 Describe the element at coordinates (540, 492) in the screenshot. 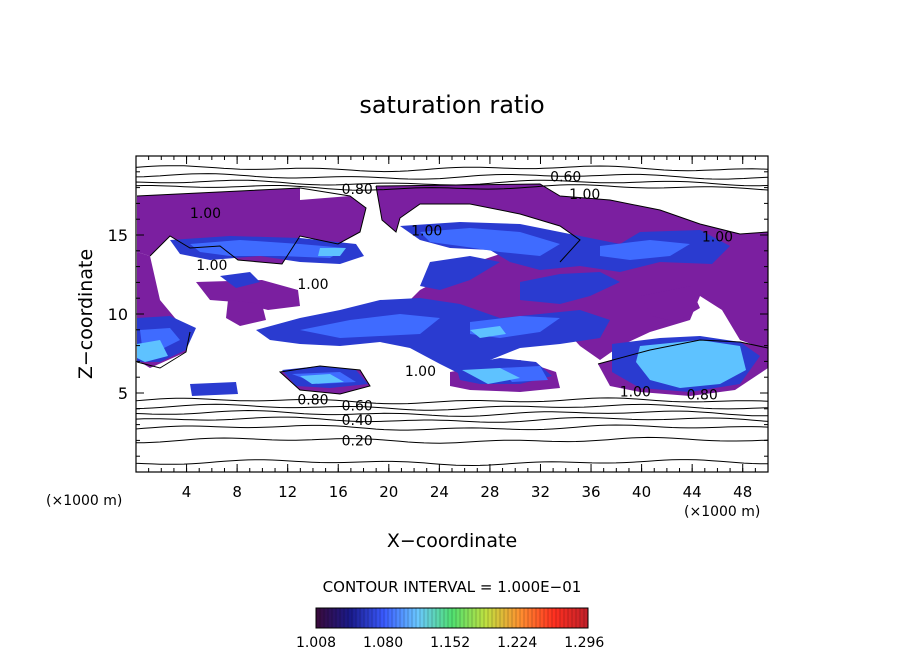

I see `x-tick-label: 32` at that location.